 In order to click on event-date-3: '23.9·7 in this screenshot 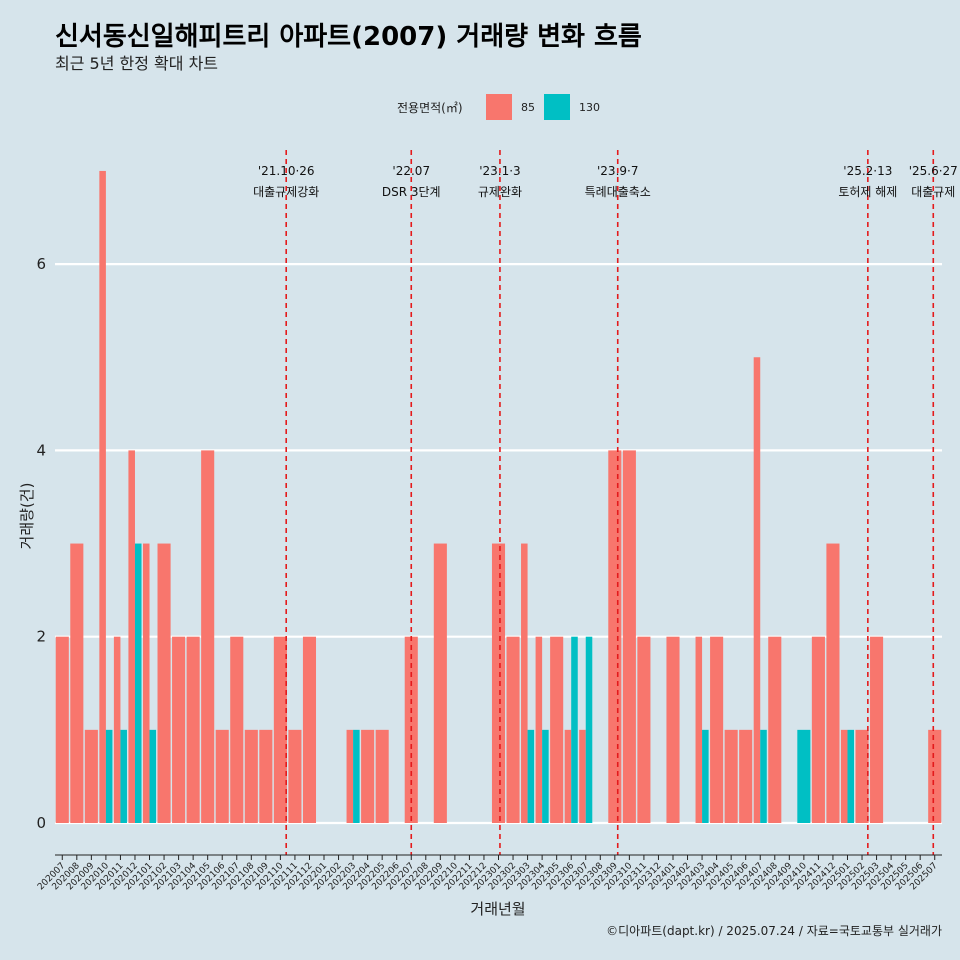, I will do `click(617, 171)`.